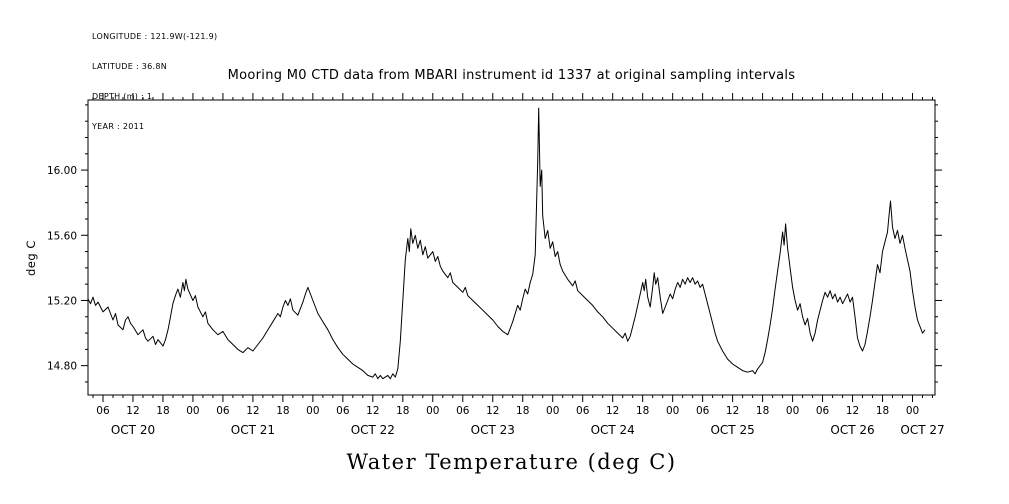 The height and width of the screenshot is (504, 1009). I want to click on x-date-label: OCT 26, so click(852, 430).